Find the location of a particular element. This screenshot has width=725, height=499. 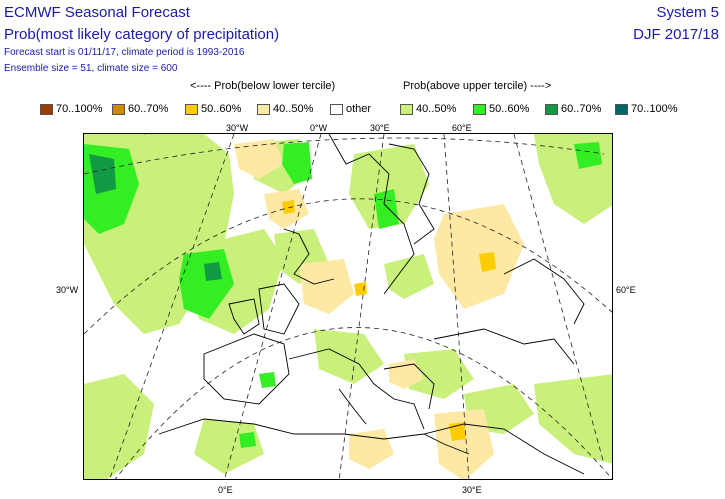

above-60-70-areas is located at coordinates (155, 217).